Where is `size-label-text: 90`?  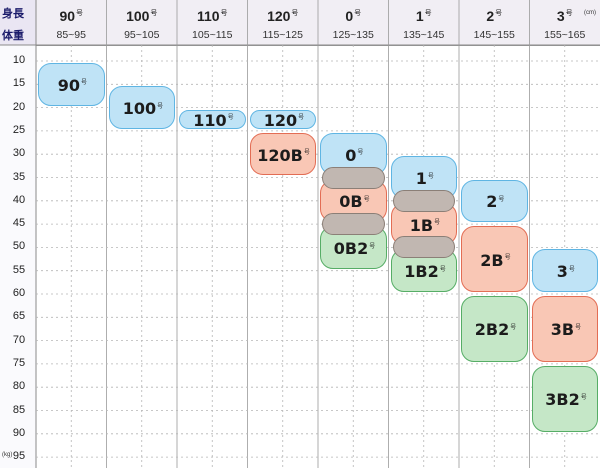
size-label-text: 90 is located at coordinates (69, 85).